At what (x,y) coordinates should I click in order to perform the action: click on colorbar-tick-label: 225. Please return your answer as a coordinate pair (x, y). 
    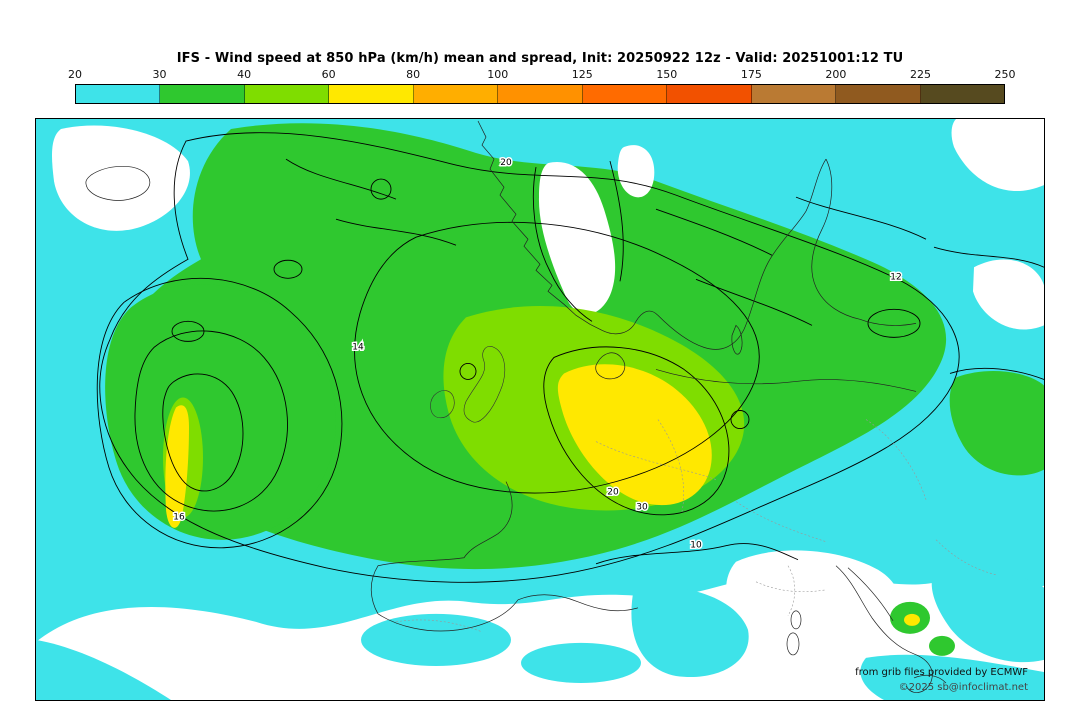
    Looking at the image, I should click on (920, 74).